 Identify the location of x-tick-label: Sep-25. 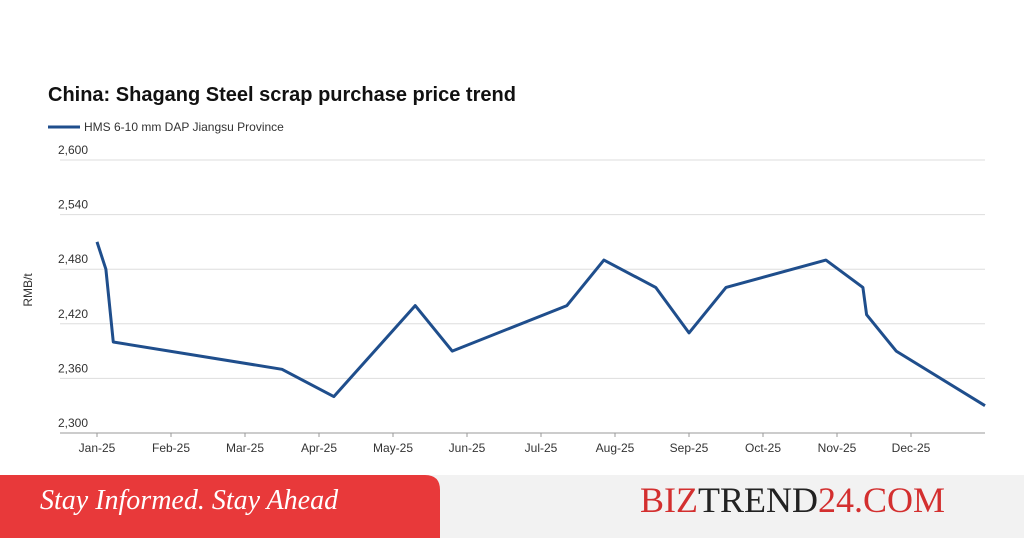
(689, 448).